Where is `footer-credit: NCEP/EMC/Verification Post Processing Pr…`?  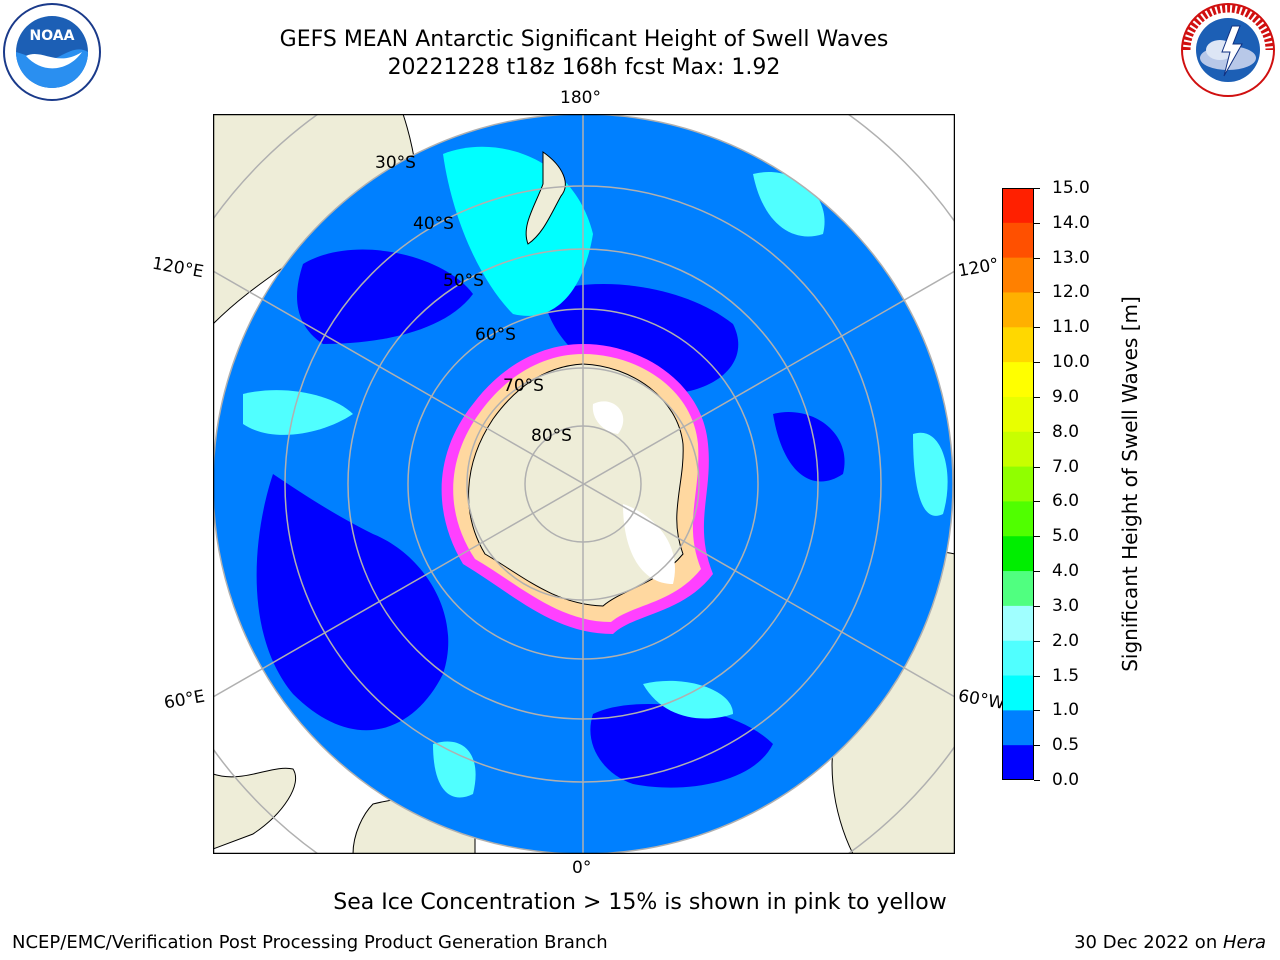 footer-credit: NCEP/EMC/Verification Post Processing Pr… is located at coordinates (310, 942).